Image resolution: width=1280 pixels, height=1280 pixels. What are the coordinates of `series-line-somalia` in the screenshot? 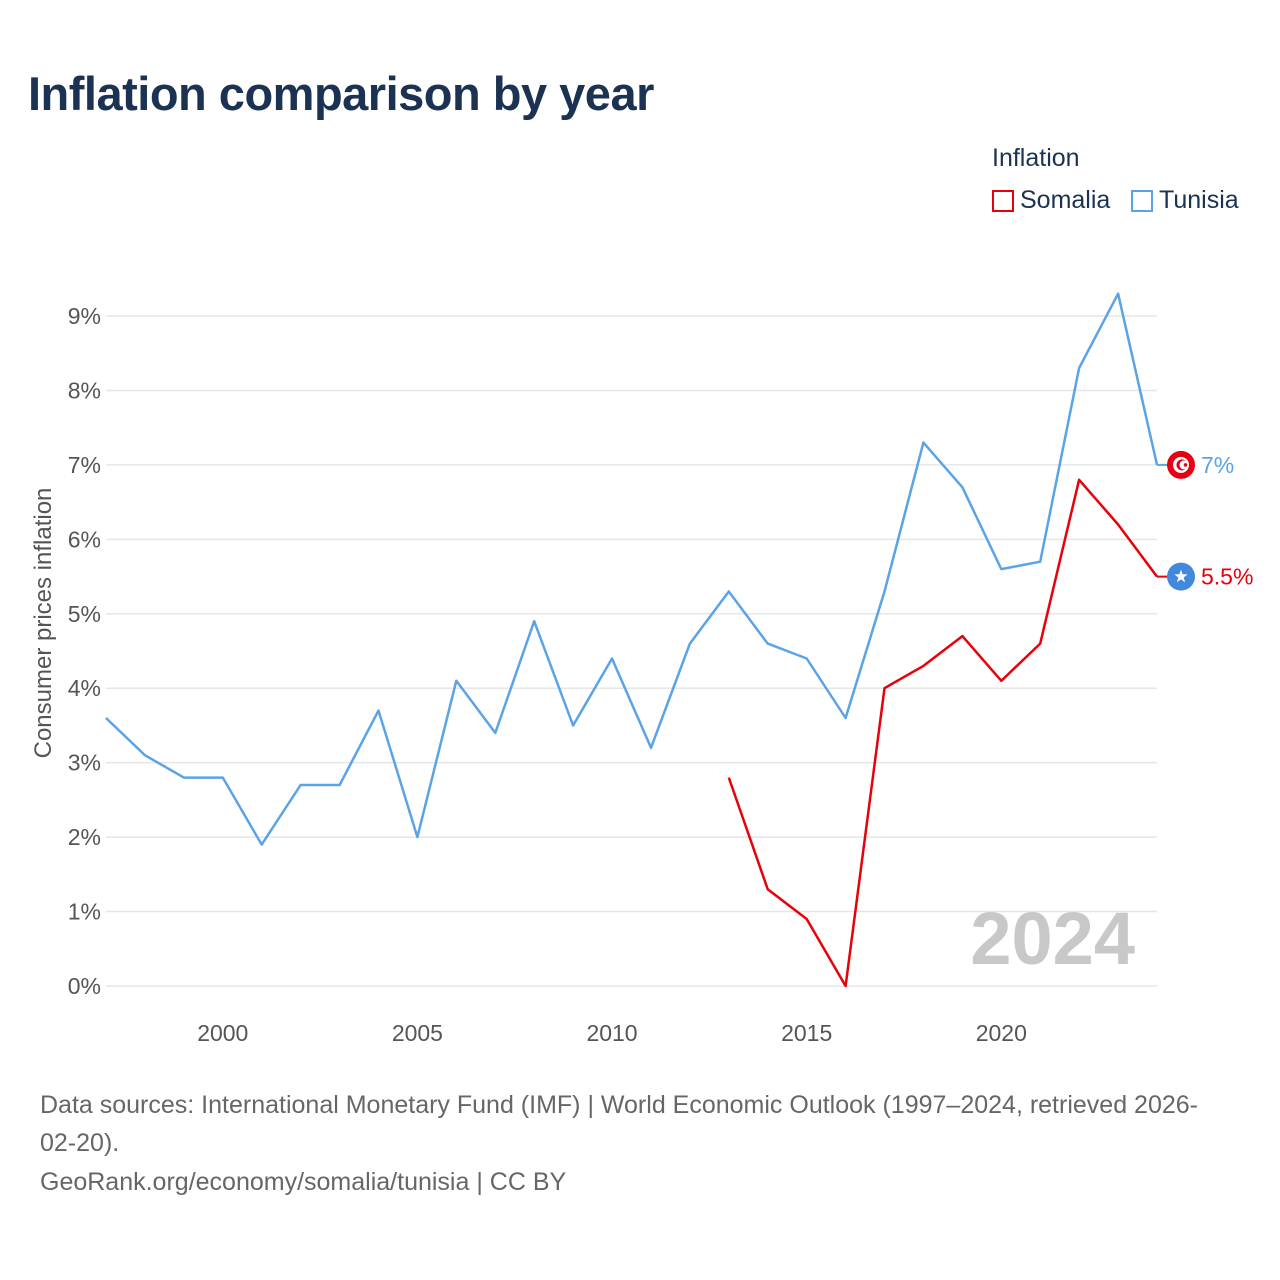 It's located at (943, 733).